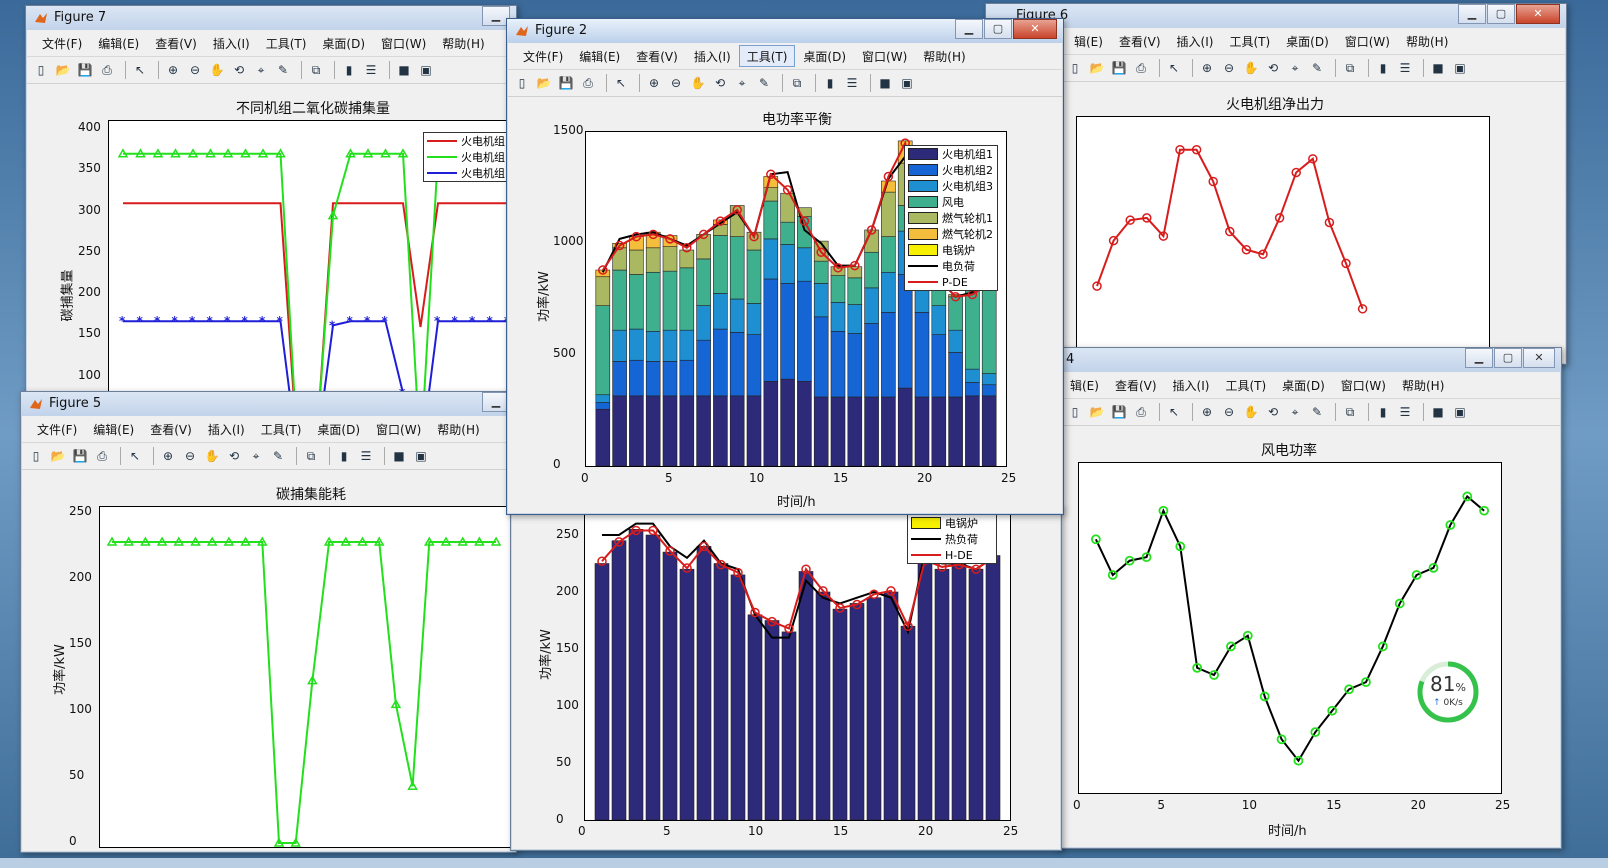 This screenshot has width=1608, height=868. Describe the element at coordinates (1276, 16) in the screenshot. I see `title-bar: Figure 6 ▁ ▢ ✕` at that location.